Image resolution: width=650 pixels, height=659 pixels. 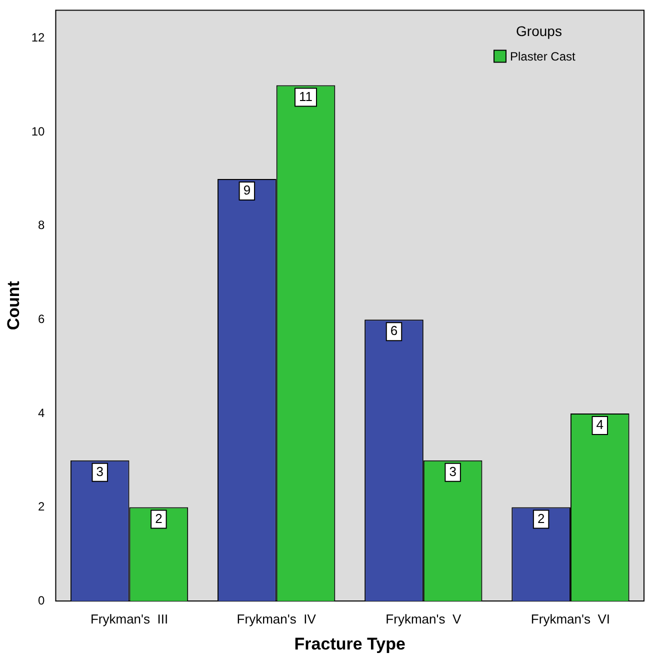 What do you see at coordinates (424, 618) in the screenshot?
I see `x-tick-label: Frykman's V` at bounding box center [424, 618].